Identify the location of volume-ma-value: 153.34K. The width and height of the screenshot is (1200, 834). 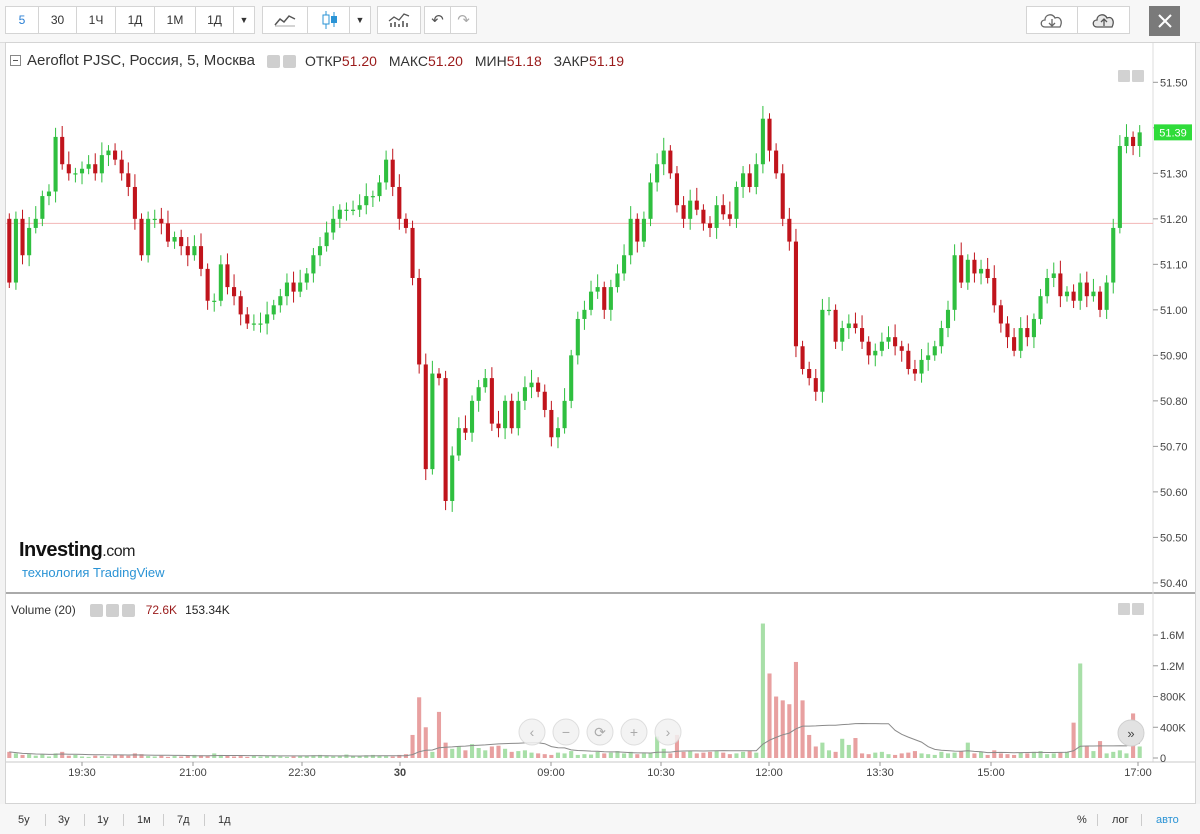
(207, 610).